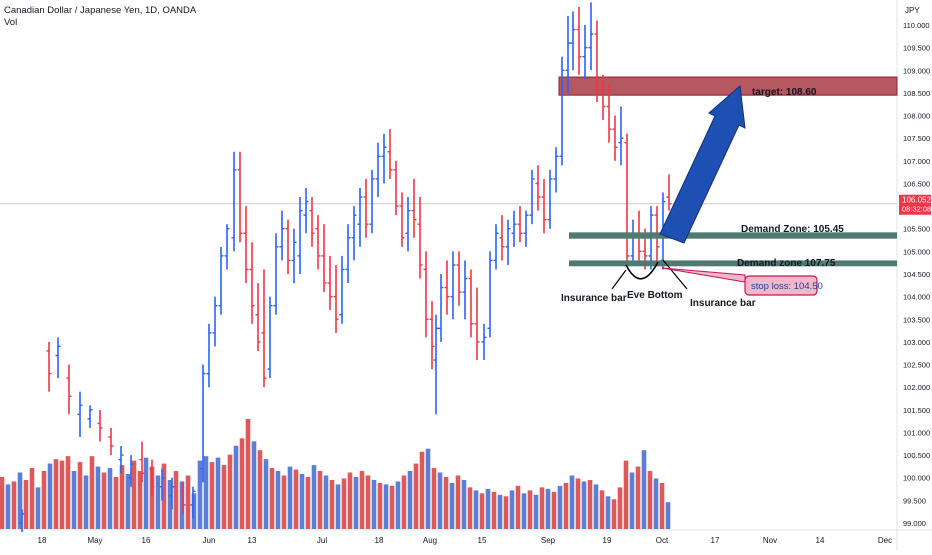 Image resolution: width=932 pixels, height=555 pixels. Describe the element at coordinates (916, 432) in the screenshot. I see `price-tick-label: 101.000` at that location.